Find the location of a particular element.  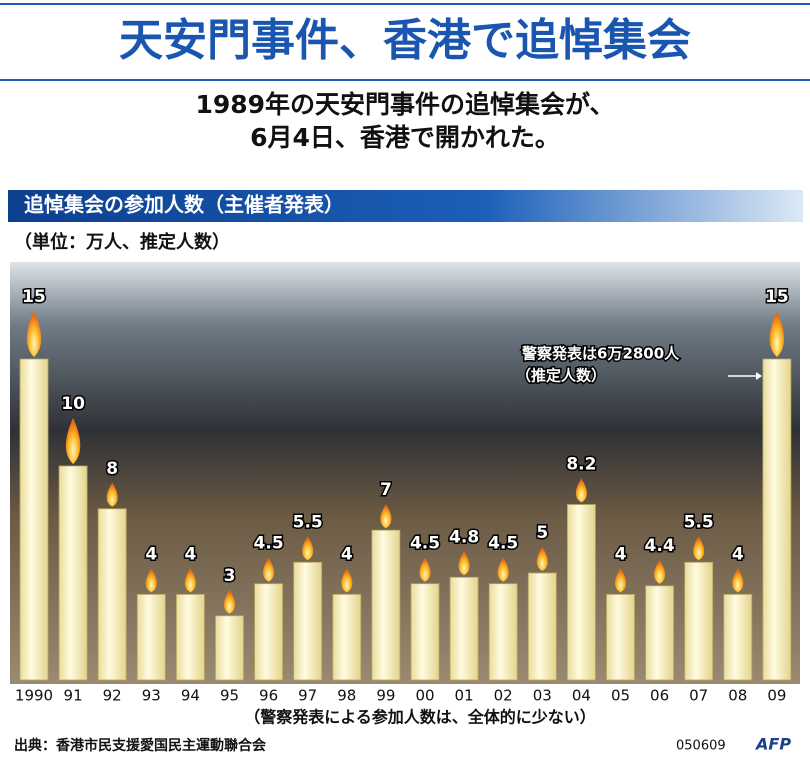

logo: AFP is located at coordinates (772, 744).